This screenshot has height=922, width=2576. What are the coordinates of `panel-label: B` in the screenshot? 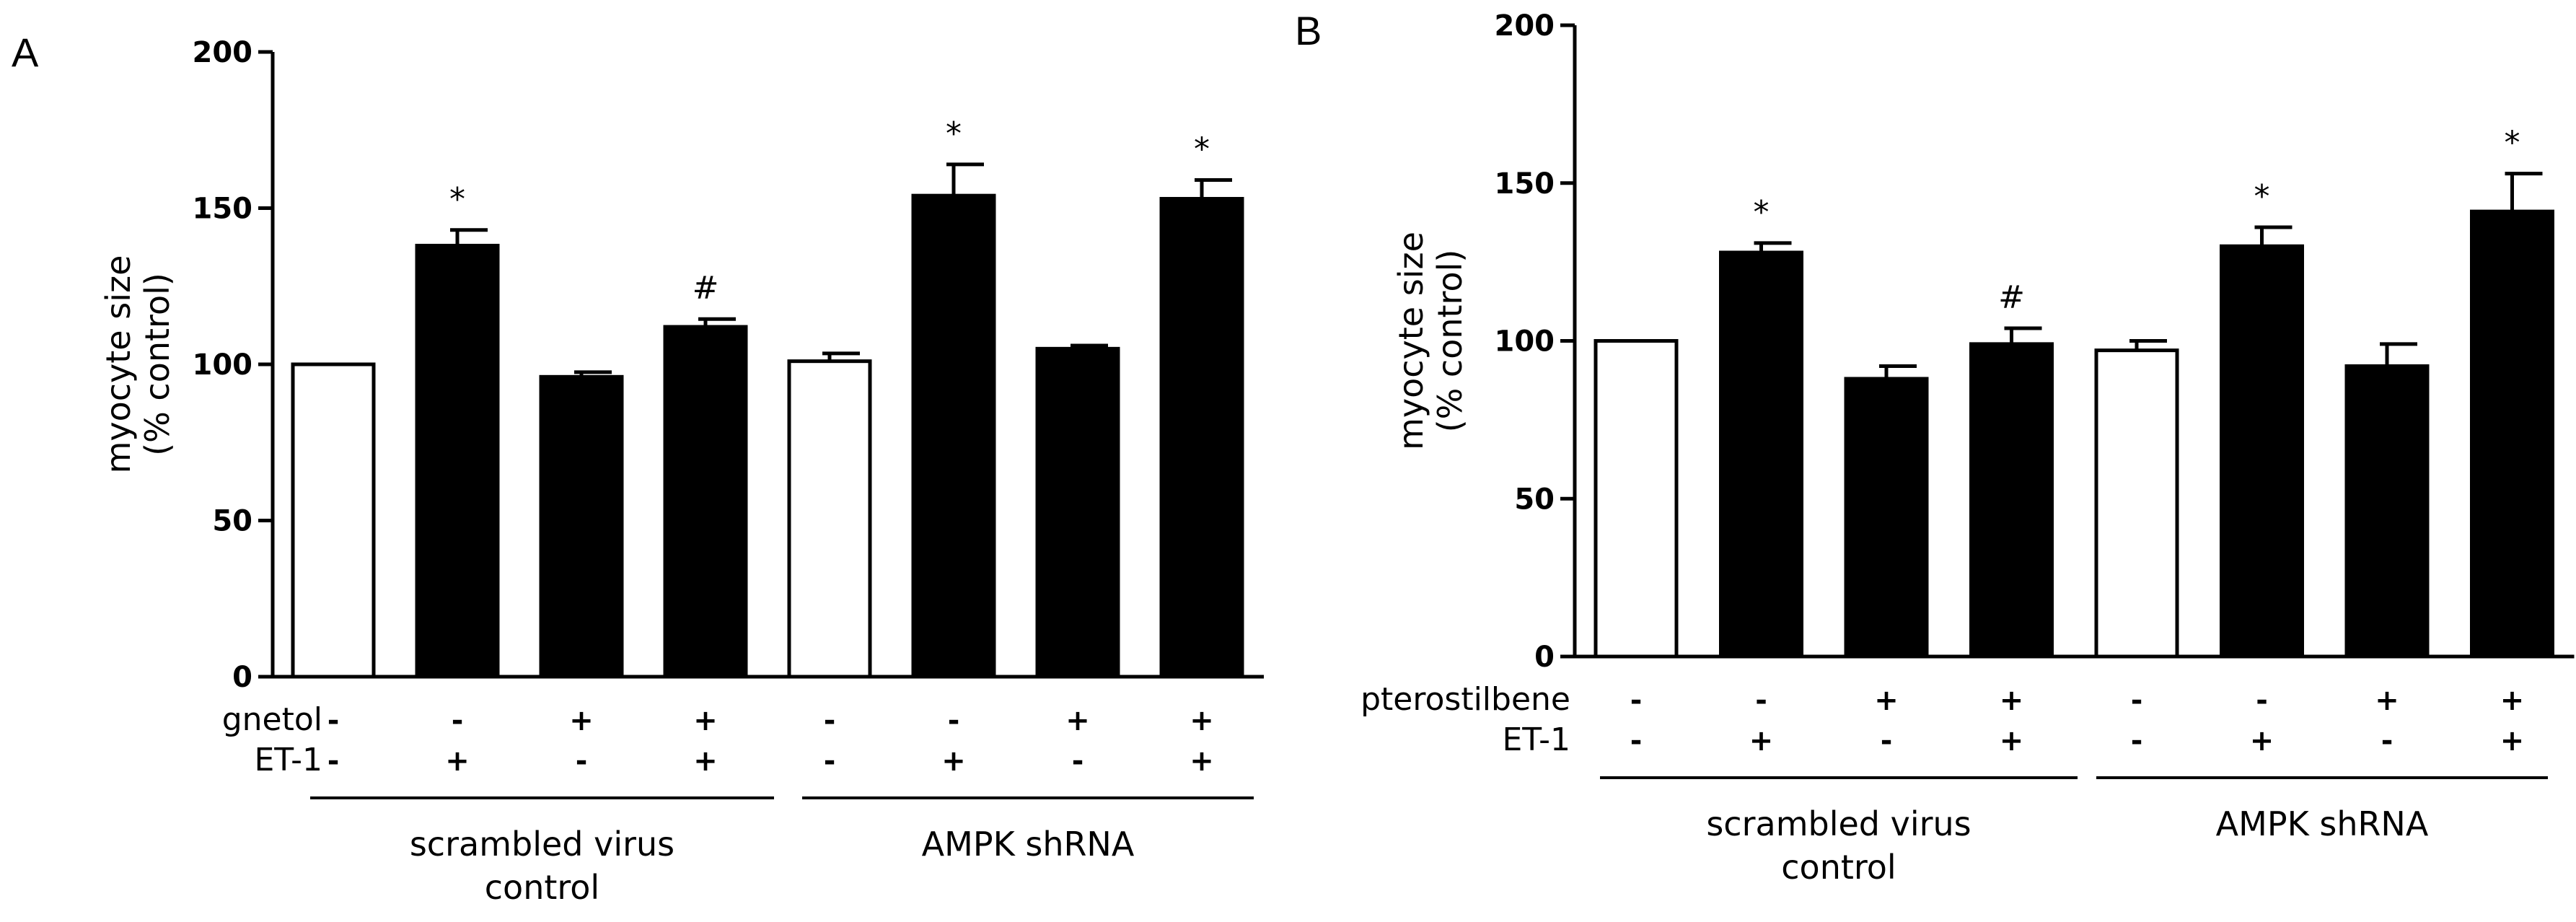 It's located at (1308, 30).